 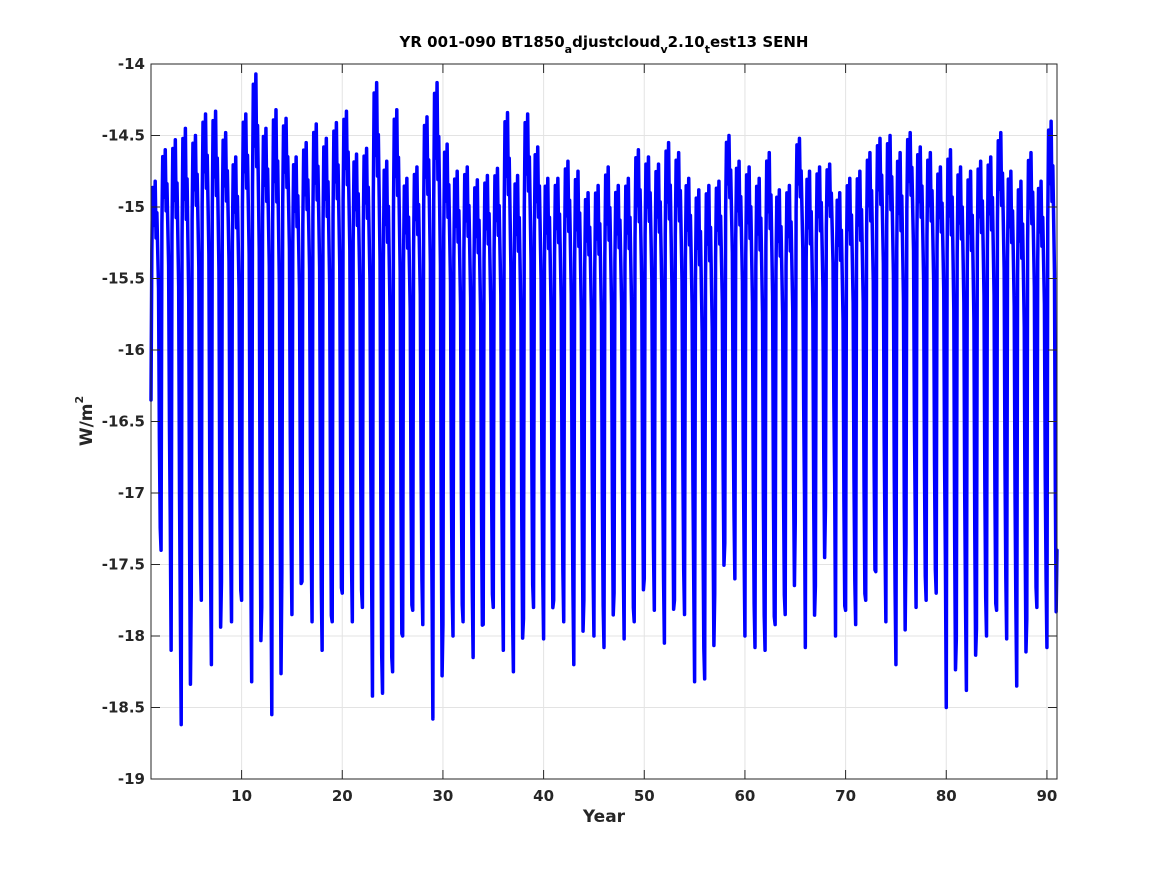 I want to click on y-tick-label: -14, so click(x=131, y=64).